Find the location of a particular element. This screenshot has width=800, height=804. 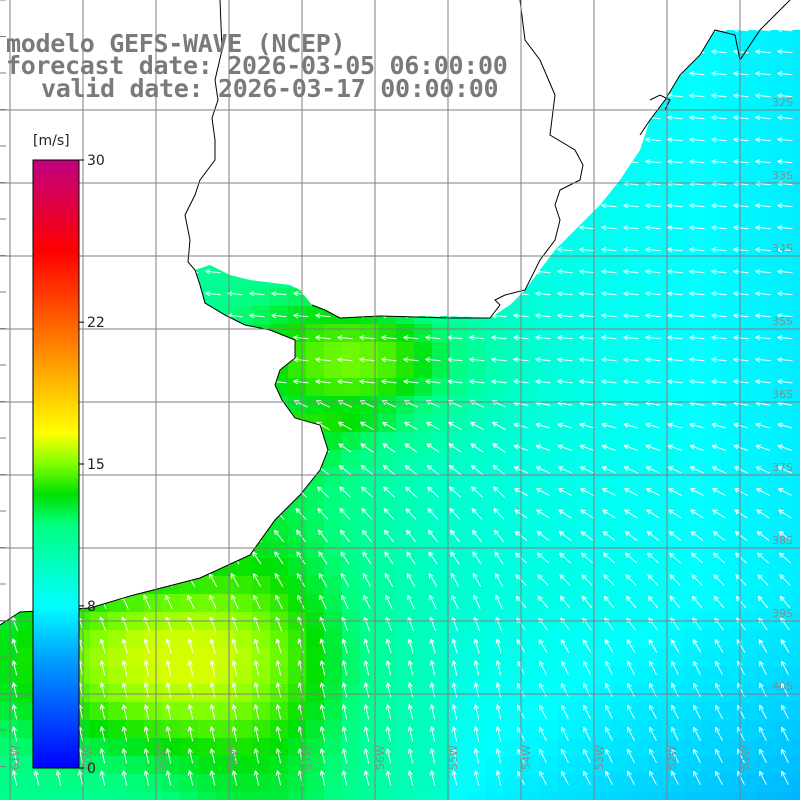

longitude-label: 58W is located at coordinates (234, 757).